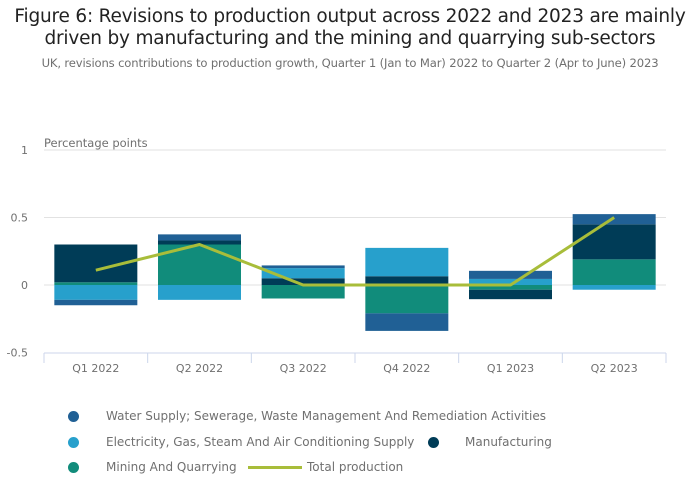 The width and height of the screenshot is (700, 502). Describe the element at coordinates (614, 242) in the screenshot. I see `bar-manufacturing-q2-2023` at that location.